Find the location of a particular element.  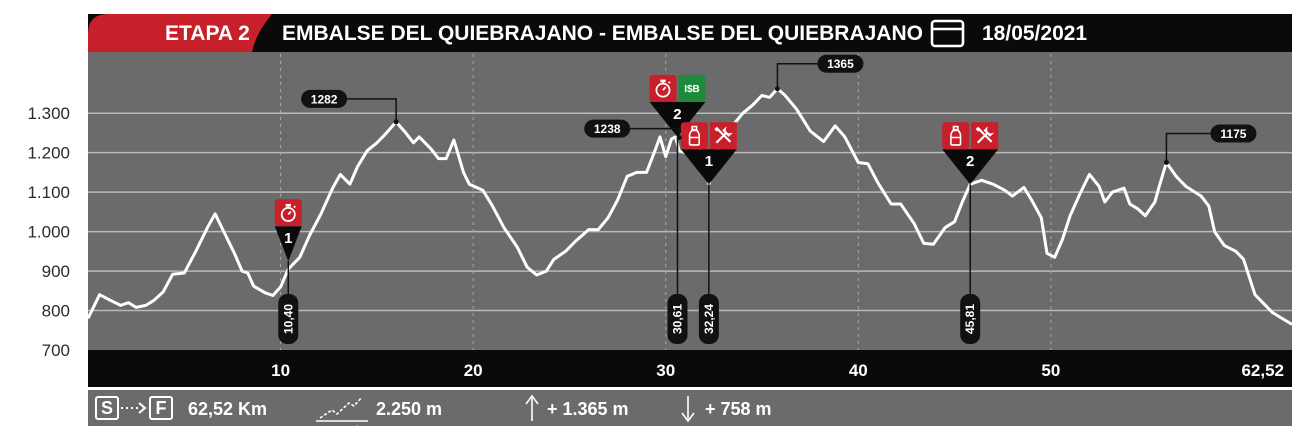

altitude-callout: 1238 is located at coordinates (633, 130).